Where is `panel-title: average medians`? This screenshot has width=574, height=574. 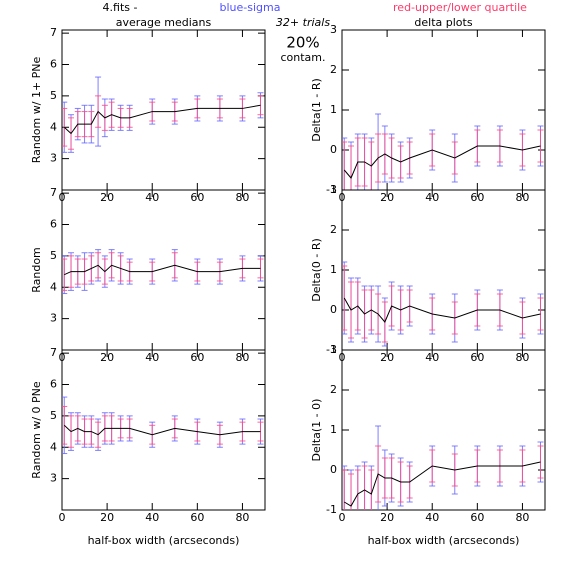 panel-title: average medians is located at coordinates (164, 22).